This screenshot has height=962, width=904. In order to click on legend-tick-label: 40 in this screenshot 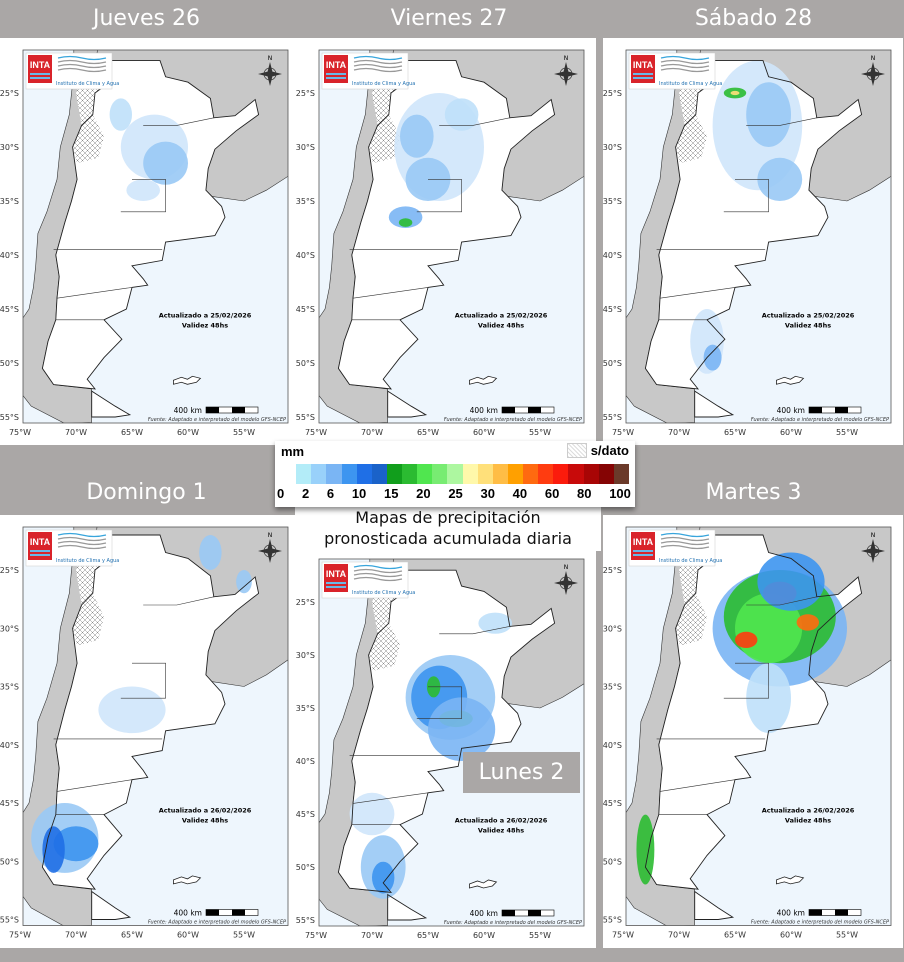, I will do `click(520, 493)`.